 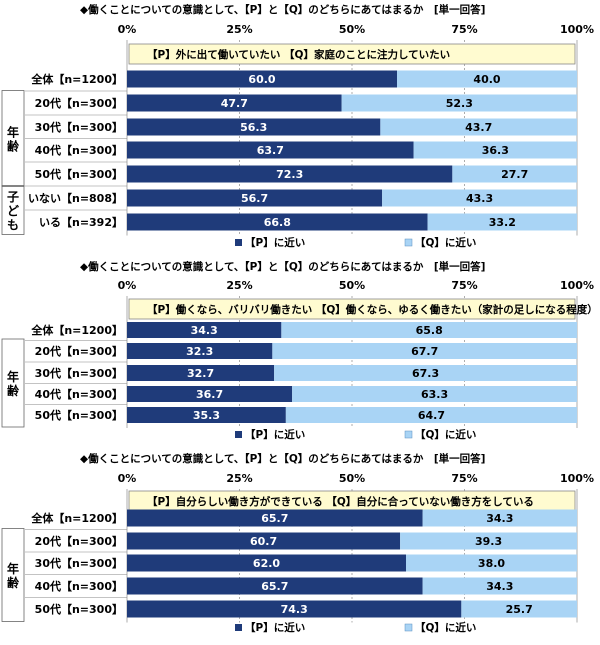 I want to click on chart3-group-box, so click(x=13, y=575).